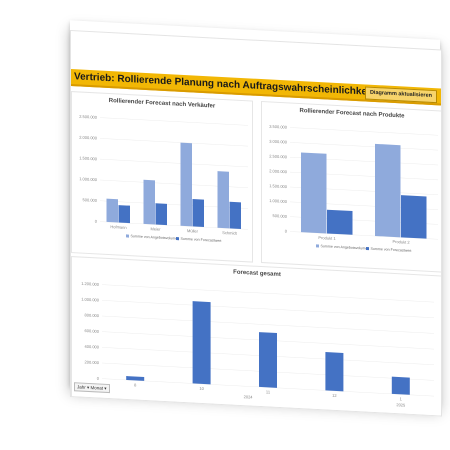 The width and height of the screenshot is (450, 450). Describe the element at coordinates (92, 315) in the screenshot. I see `y-tick-label: 800.000` at that location.